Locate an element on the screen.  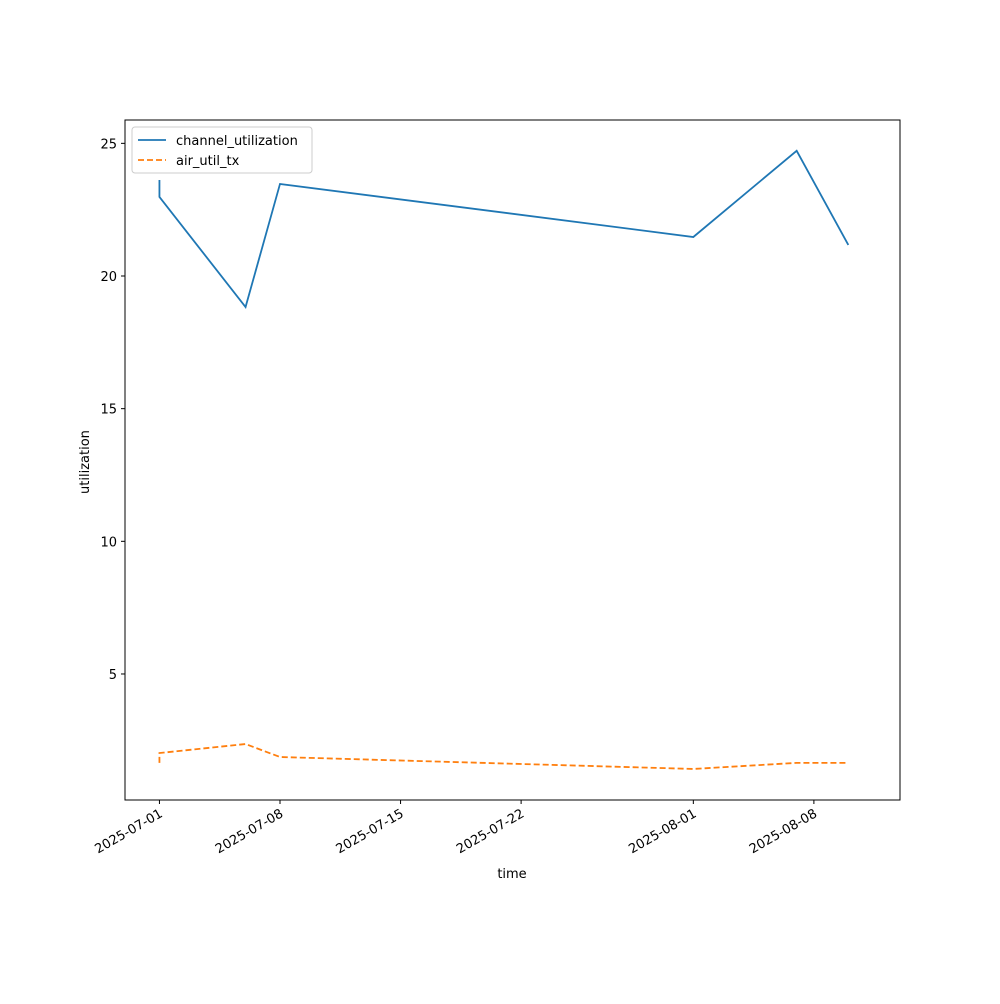
legend: channel_utilization air_util_tx is located at coordinates (222, 150).